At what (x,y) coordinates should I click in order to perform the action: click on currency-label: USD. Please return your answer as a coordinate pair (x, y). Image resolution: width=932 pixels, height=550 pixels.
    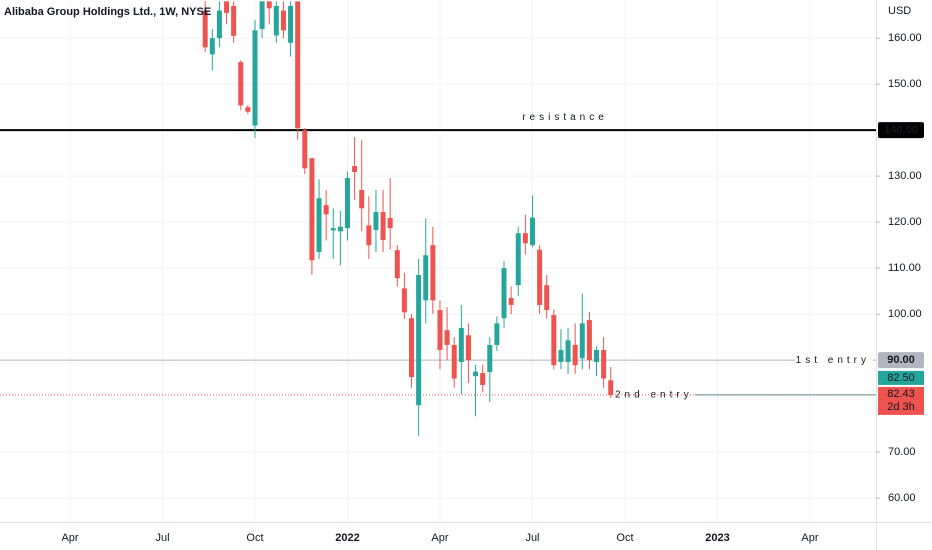
    Looking at the image, I should click on (899, 11).